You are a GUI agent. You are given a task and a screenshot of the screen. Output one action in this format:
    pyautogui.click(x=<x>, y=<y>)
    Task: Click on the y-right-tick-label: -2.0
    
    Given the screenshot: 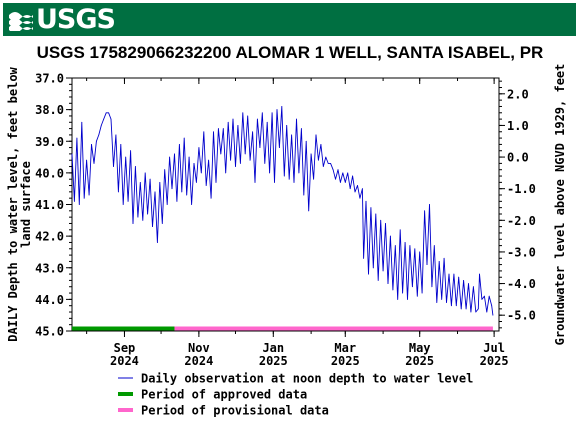 What is the action you would take?
    pyautogui.click(x=521, y=221)
    